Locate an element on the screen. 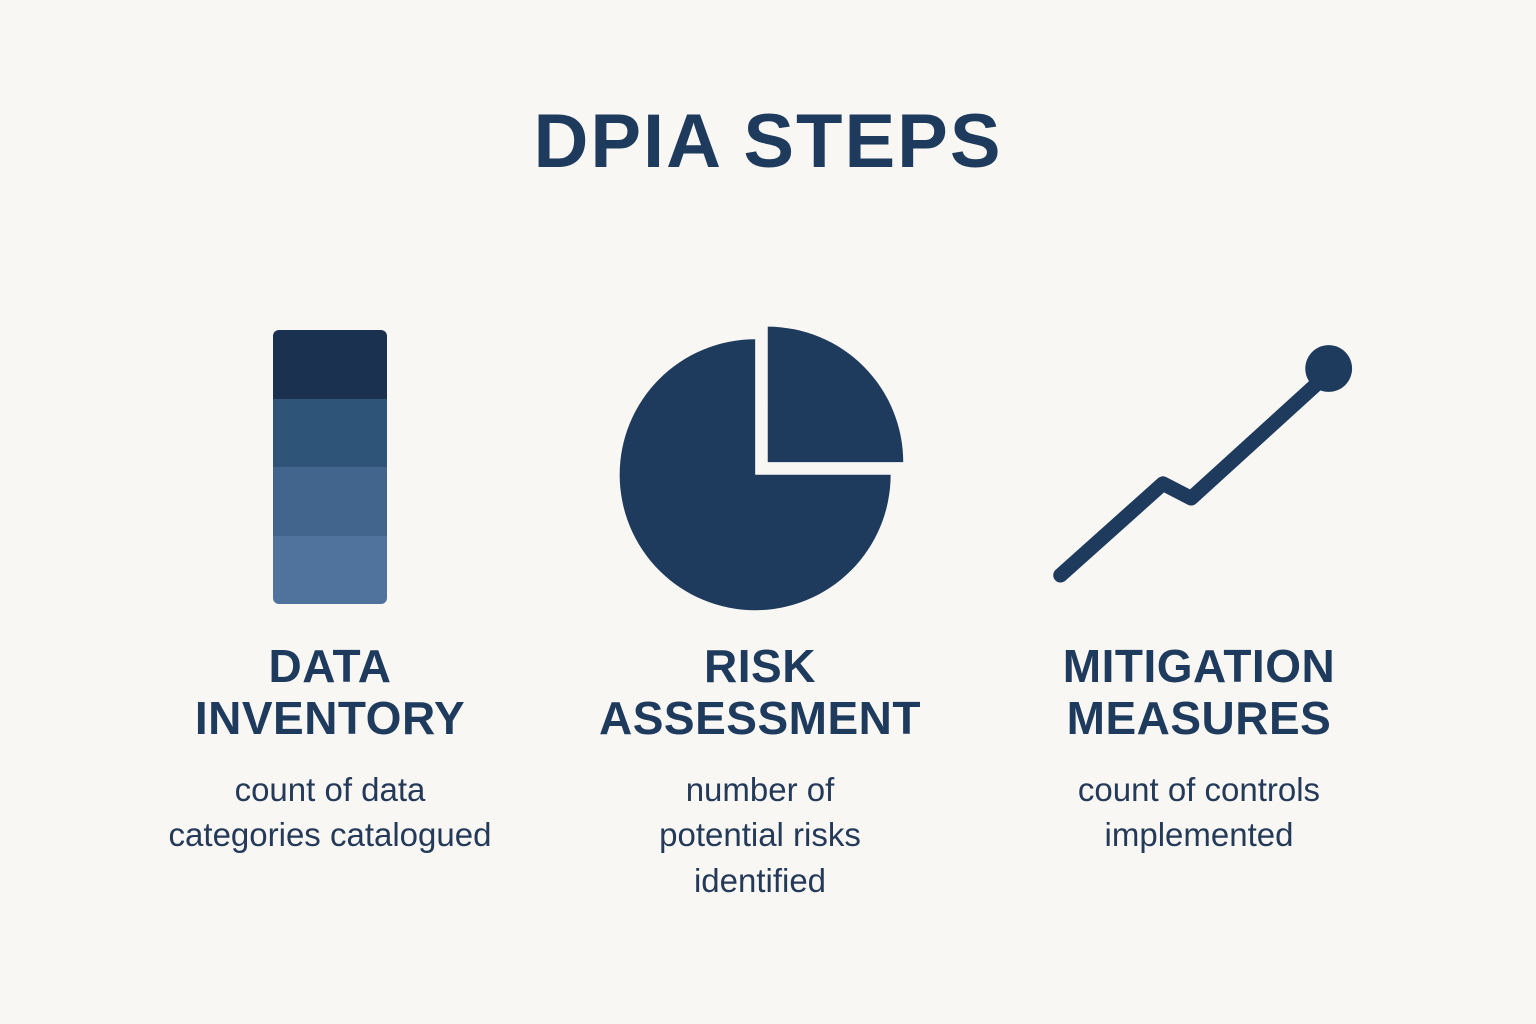 The height and width of the screenshot is (1024, 1536). subtitle-data-inventory: count of data categories catalogued is located at coordinates (330, 812).